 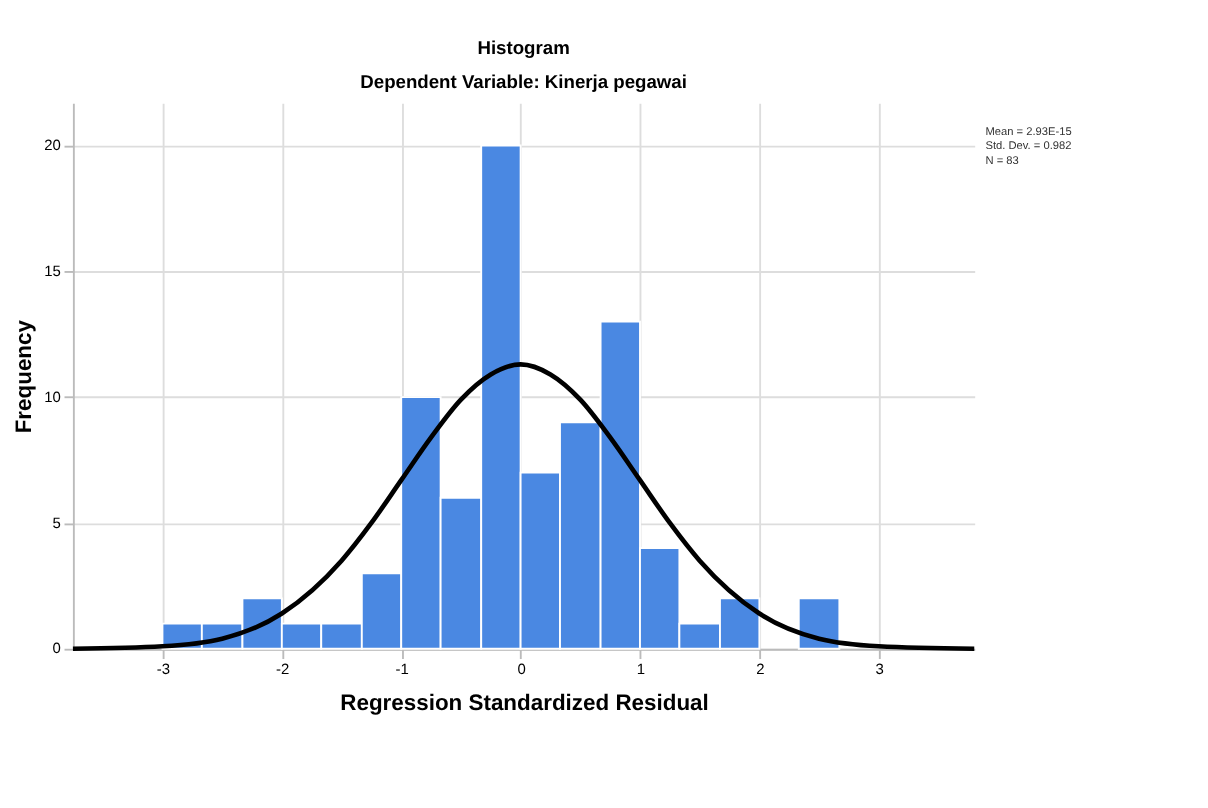 I want to click on x-tick-label: 2, so click(x=760, y=669).